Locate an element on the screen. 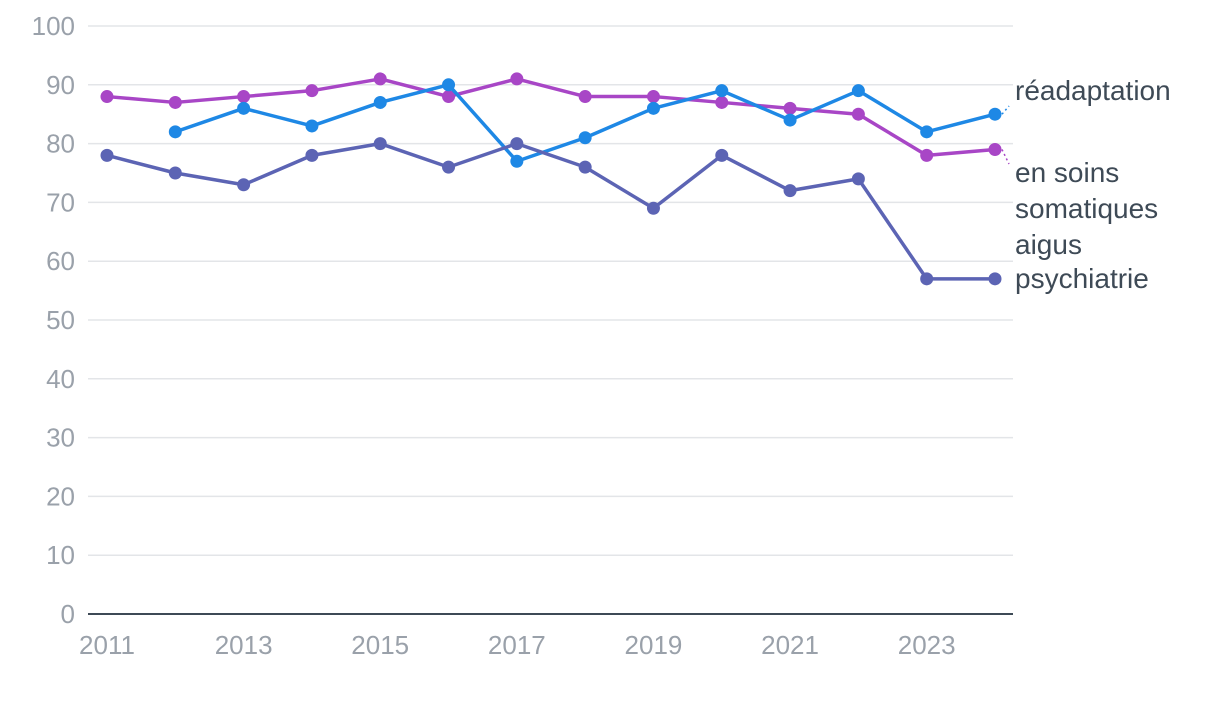 The image size is (1220, 712). x-tick-label: 2011 is located at coordinates (107, 645).